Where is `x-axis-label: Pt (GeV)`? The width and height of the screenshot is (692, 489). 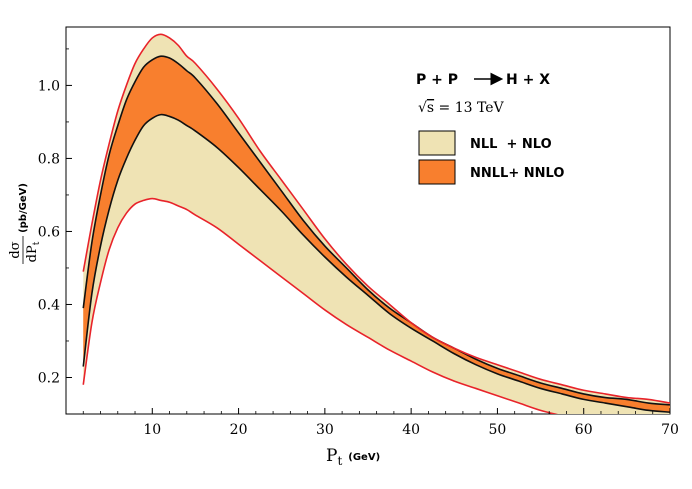
x-axis-label: Pt (GeV) is located at coordinates (353, 457).